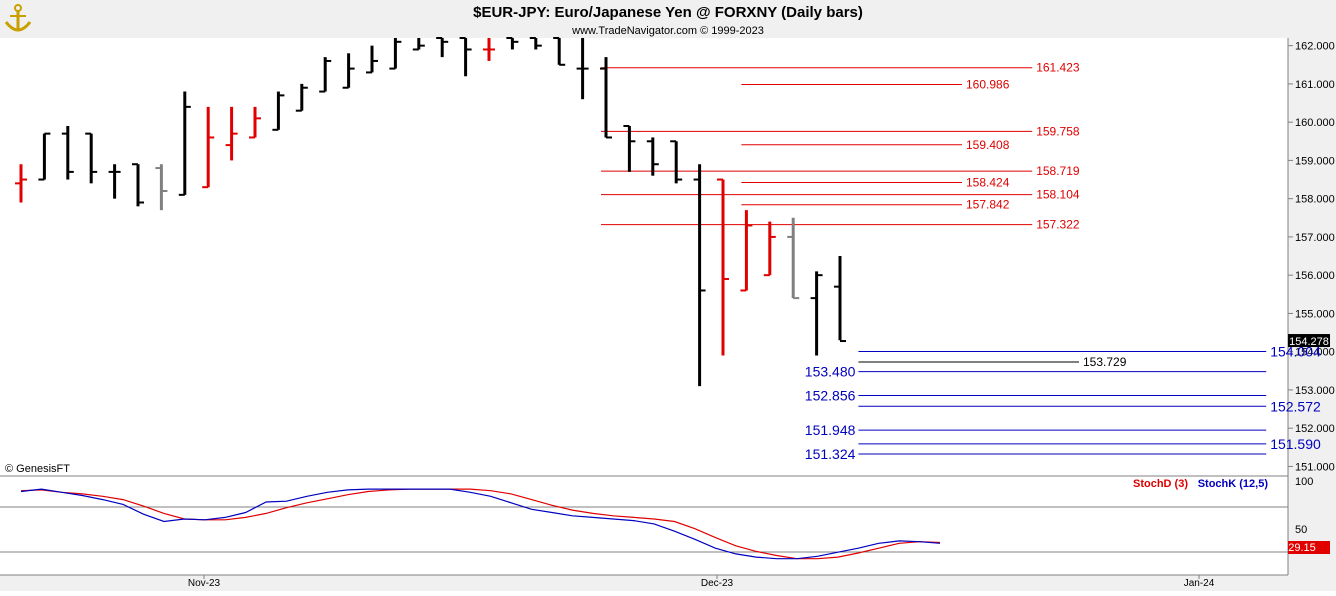 This screenshot has width=1336, height=596. I want to click on fib-lower-label: 151.590, so click(1295, 444).